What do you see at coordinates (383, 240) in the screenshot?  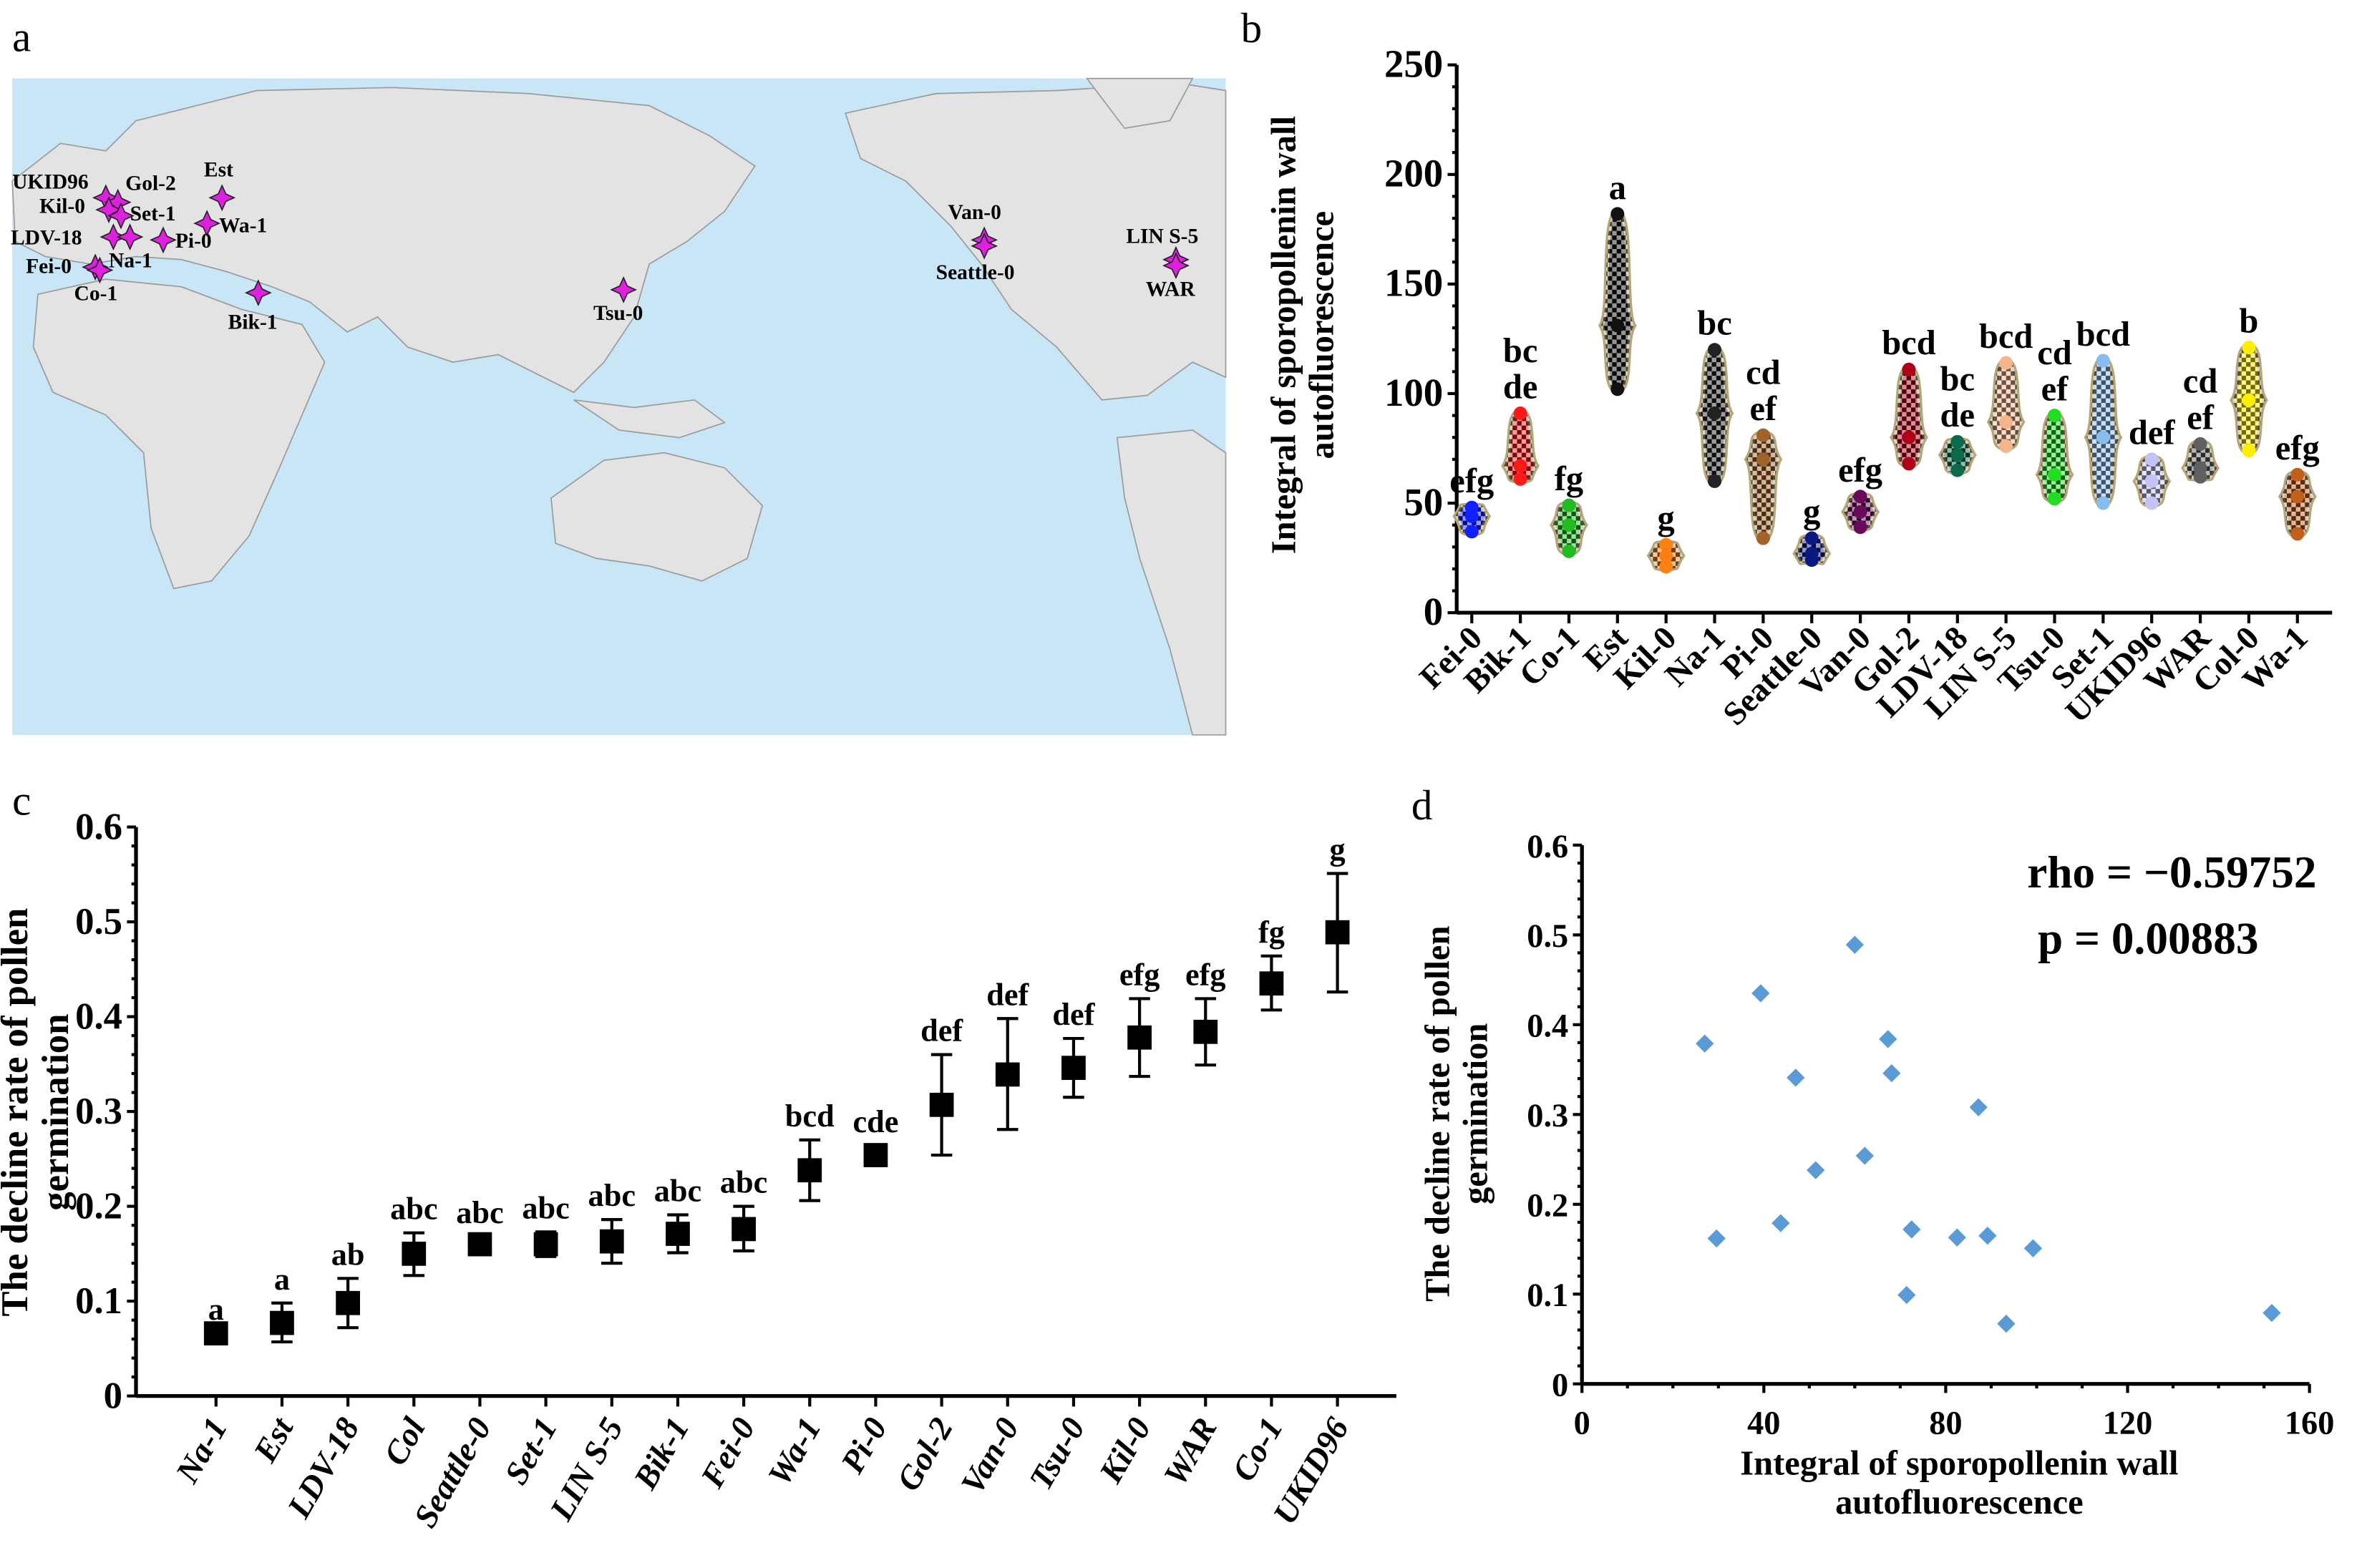 I see `landmass-eurasia` at bounding box center [383, 240].